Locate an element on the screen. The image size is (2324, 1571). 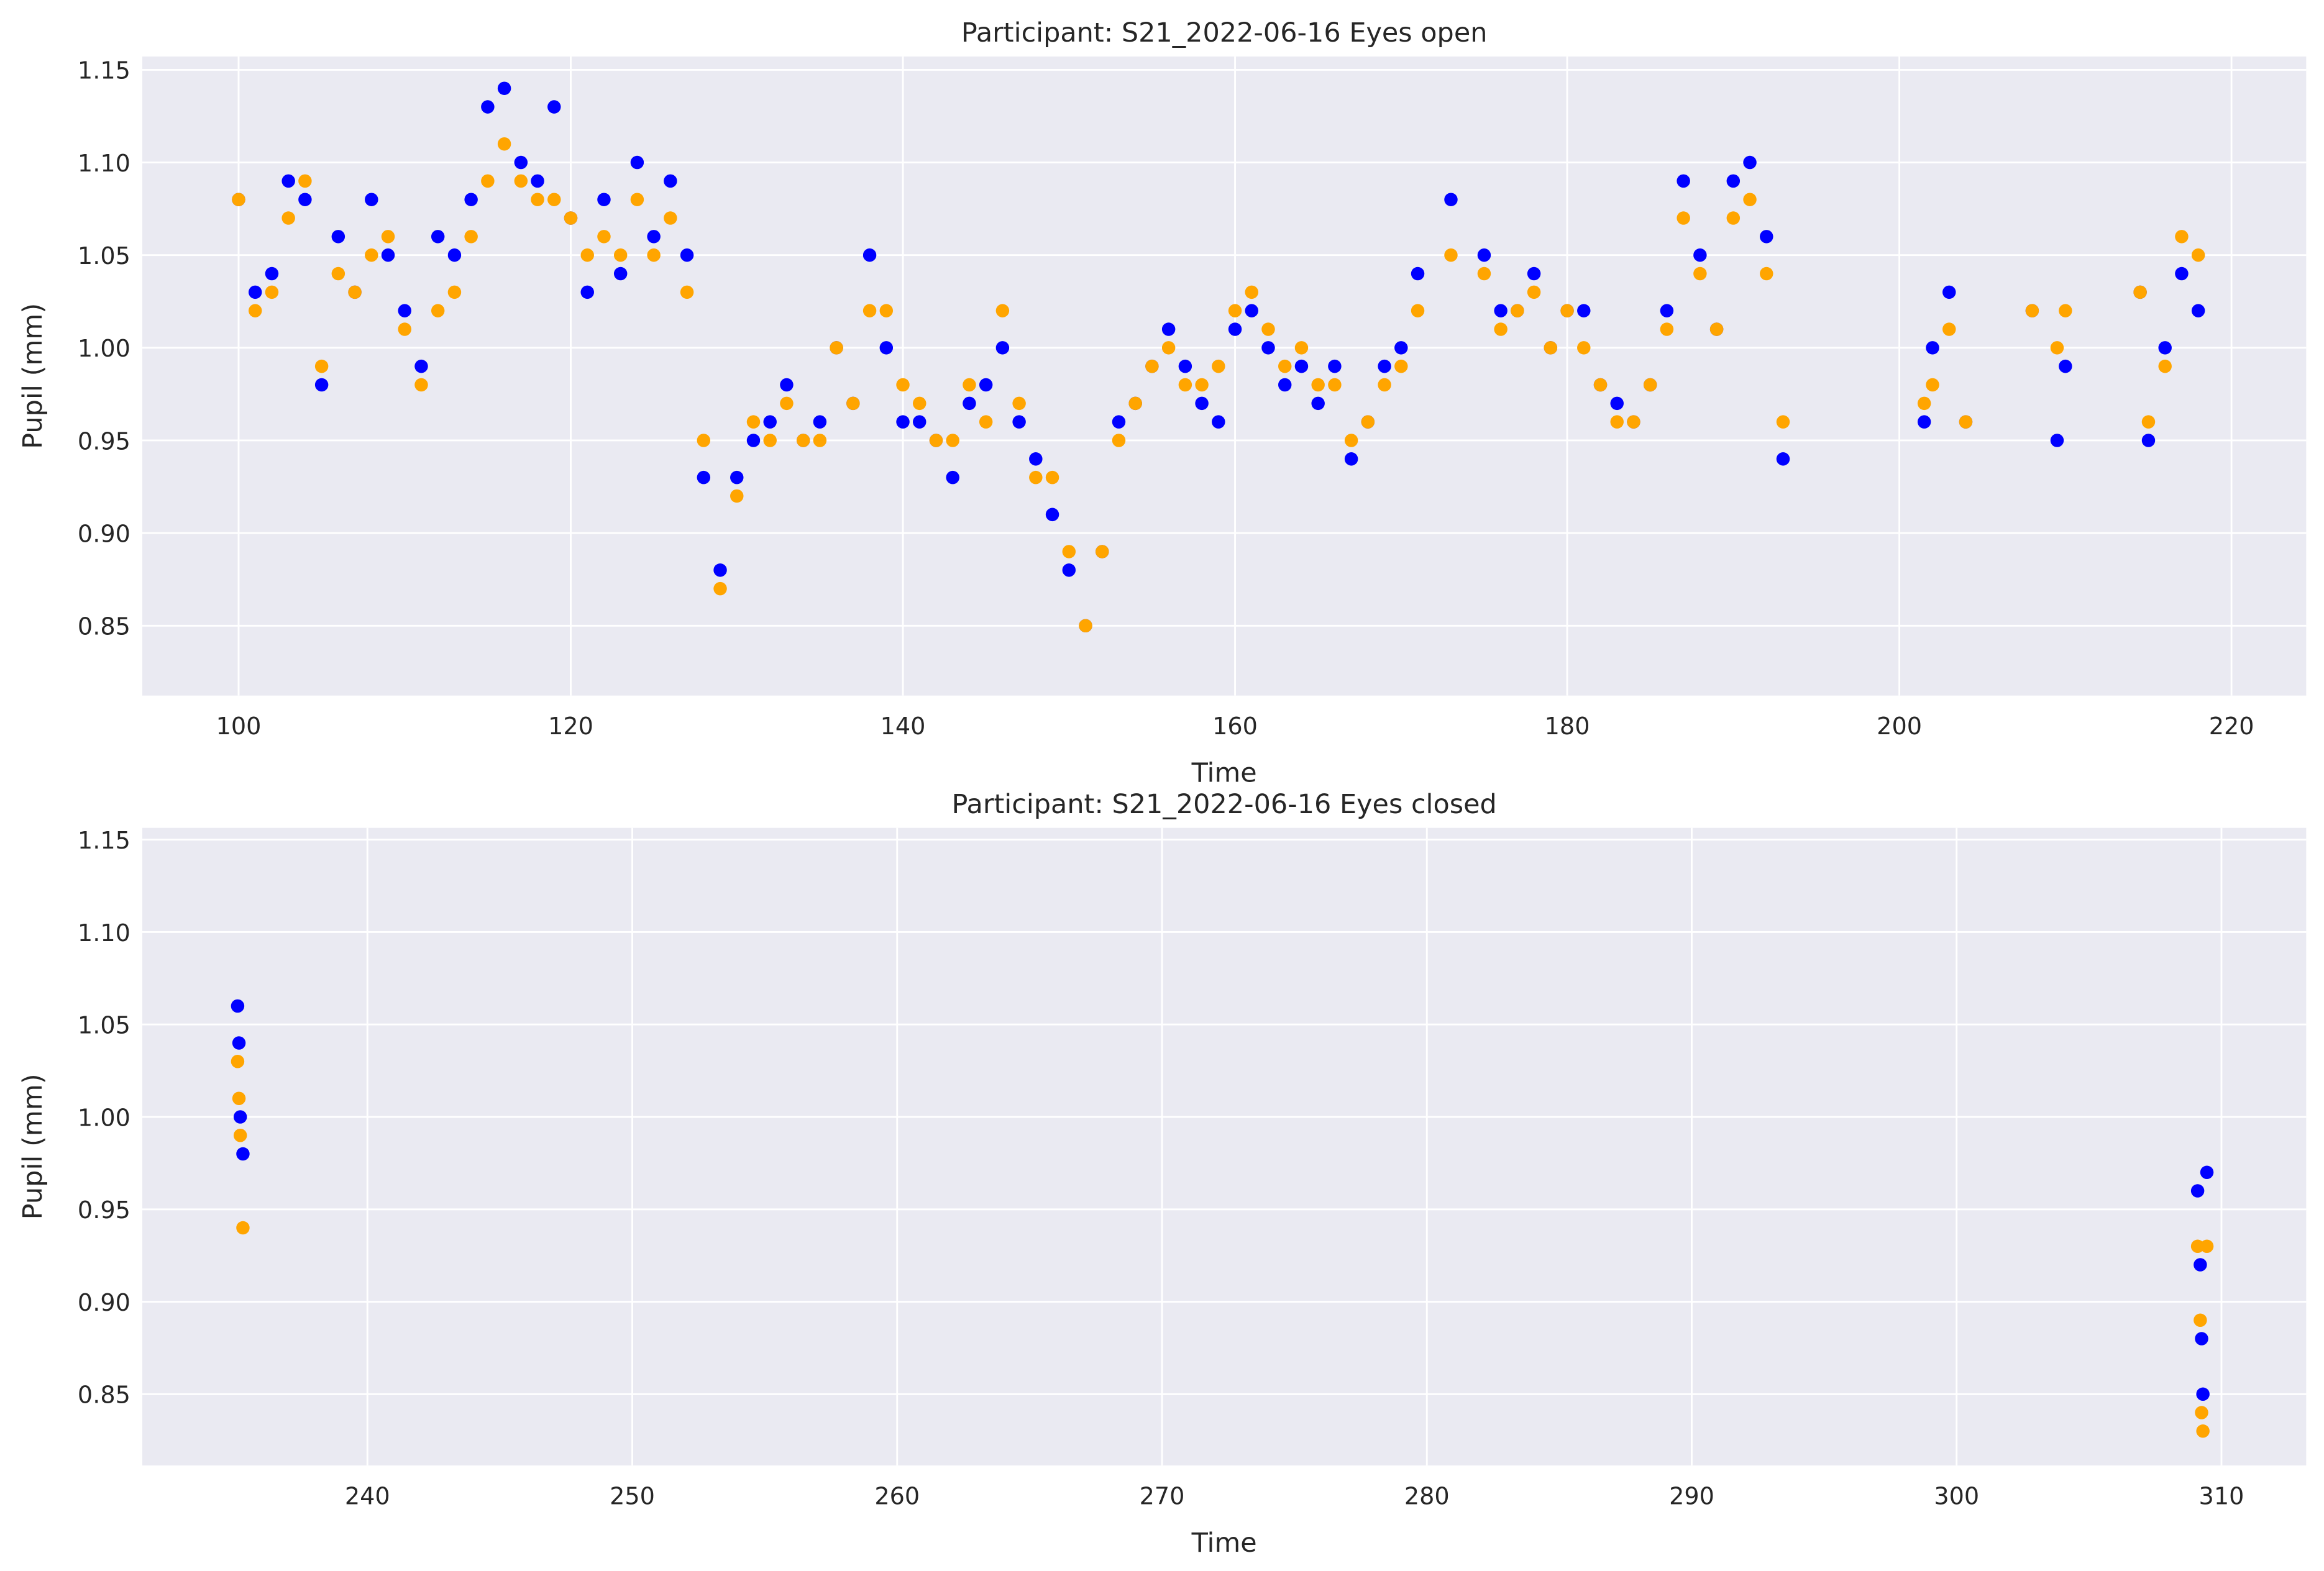
y-tick-label: 0.95 is located at coordinates (104, 441).